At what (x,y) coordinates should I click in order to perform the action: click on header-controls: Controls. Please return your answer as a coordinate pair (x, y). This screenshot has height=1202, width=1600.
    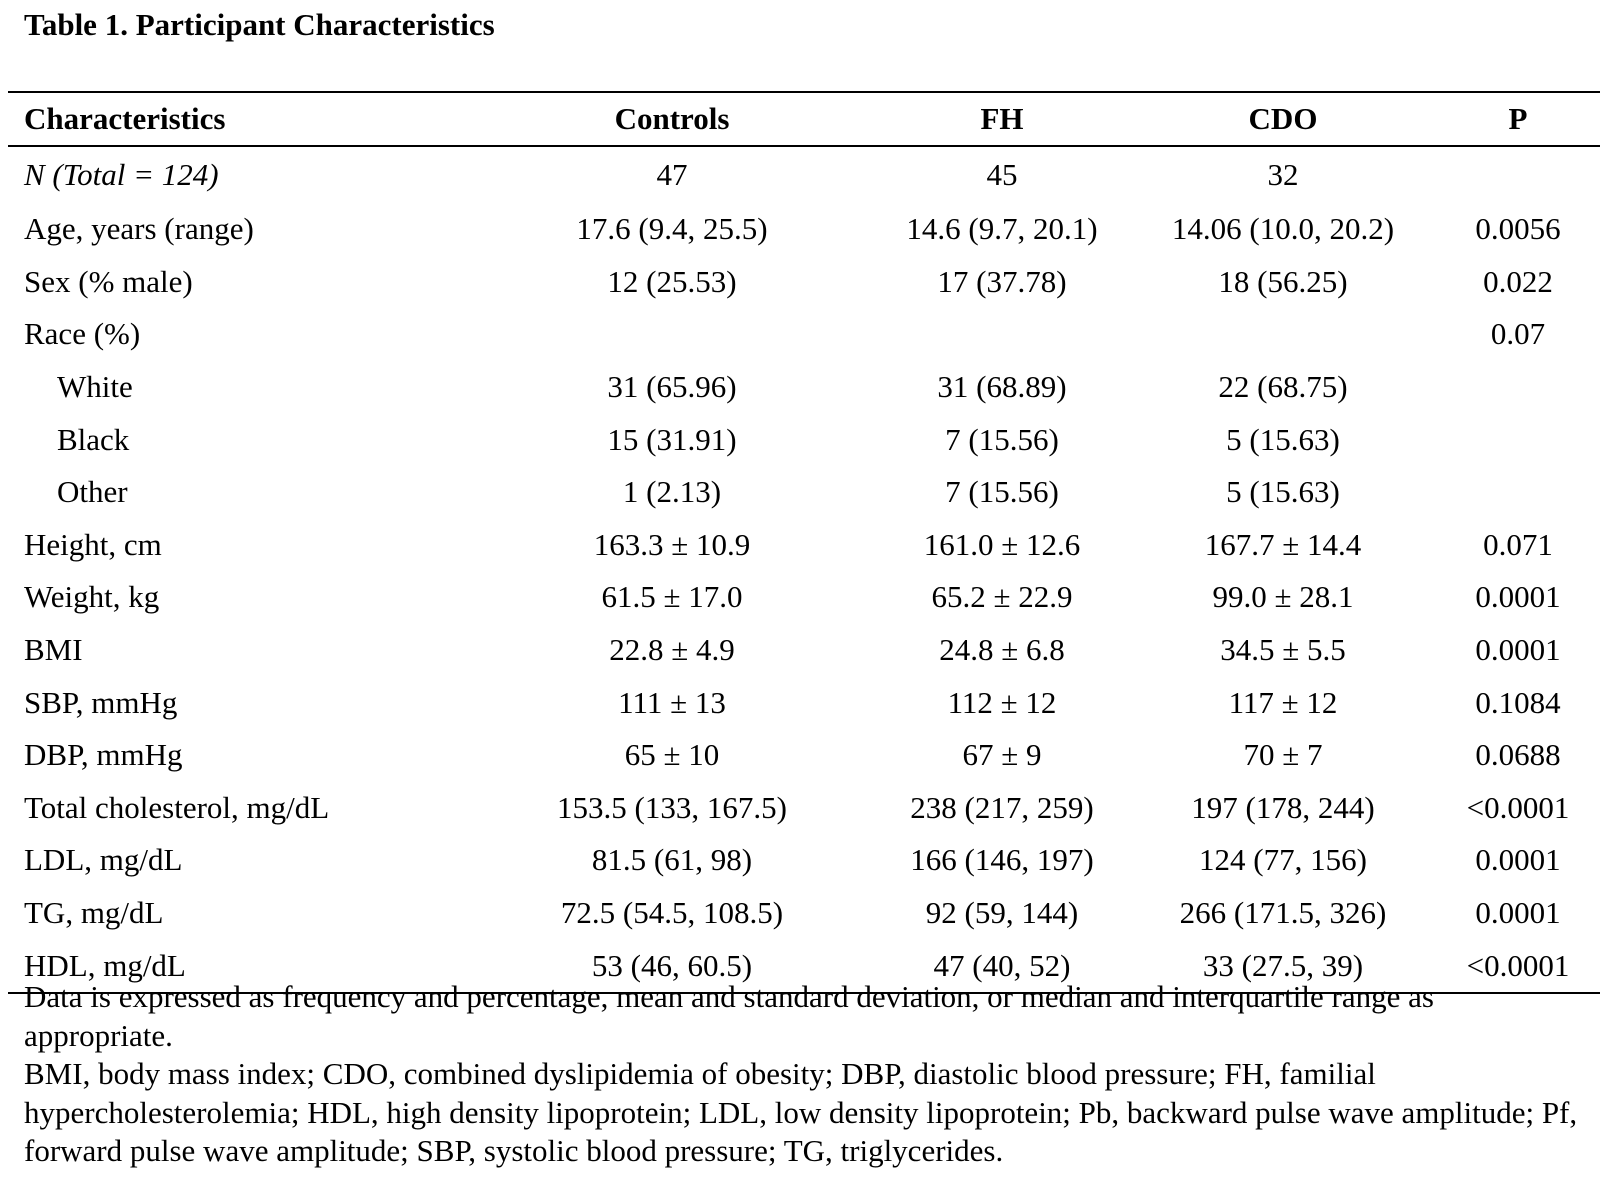
    Looking at the image, I should click on (672, 118).